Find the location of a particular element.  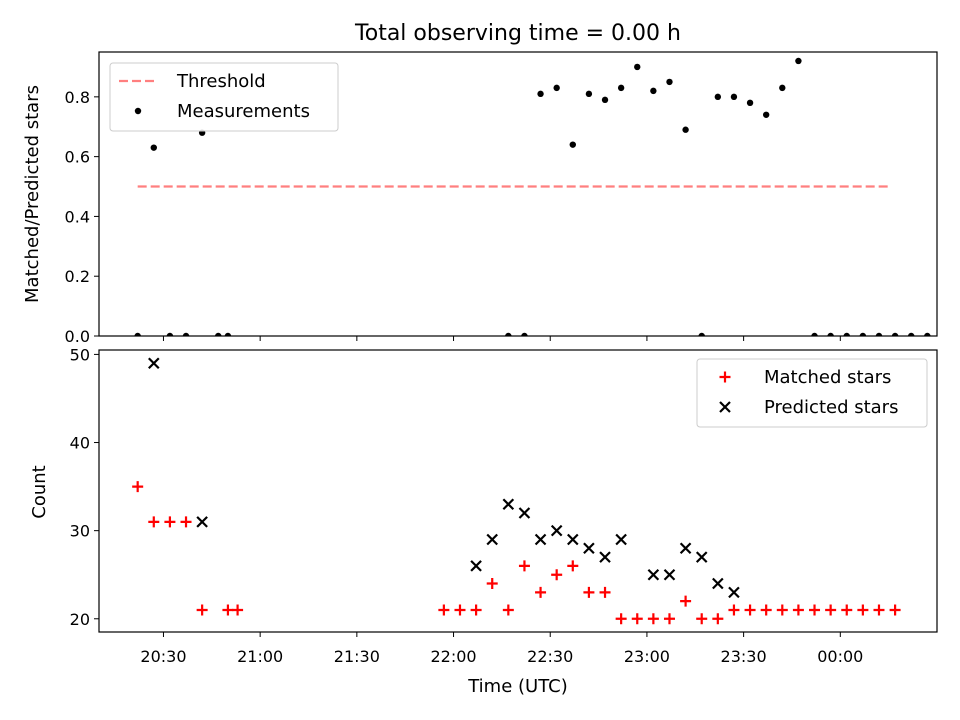

chart-title: Total observing time = 0.00 h is located at coordinates (517, 33).